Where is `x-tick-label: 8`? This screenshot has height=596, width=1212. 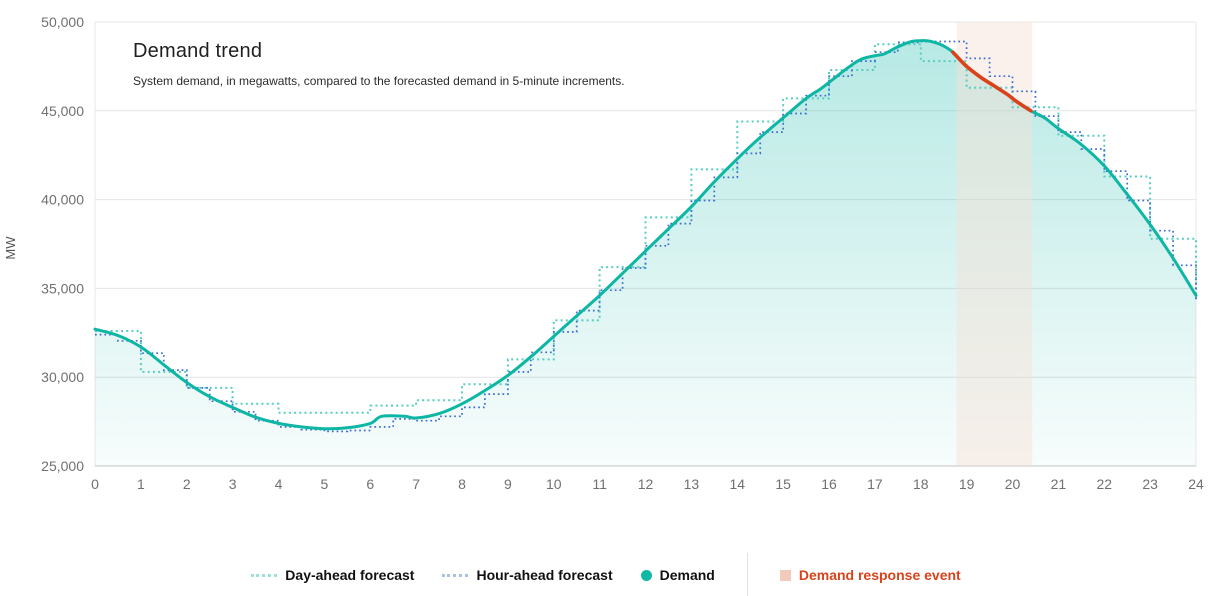
x-tick-label: 8 is located at coordinates (462, 484).